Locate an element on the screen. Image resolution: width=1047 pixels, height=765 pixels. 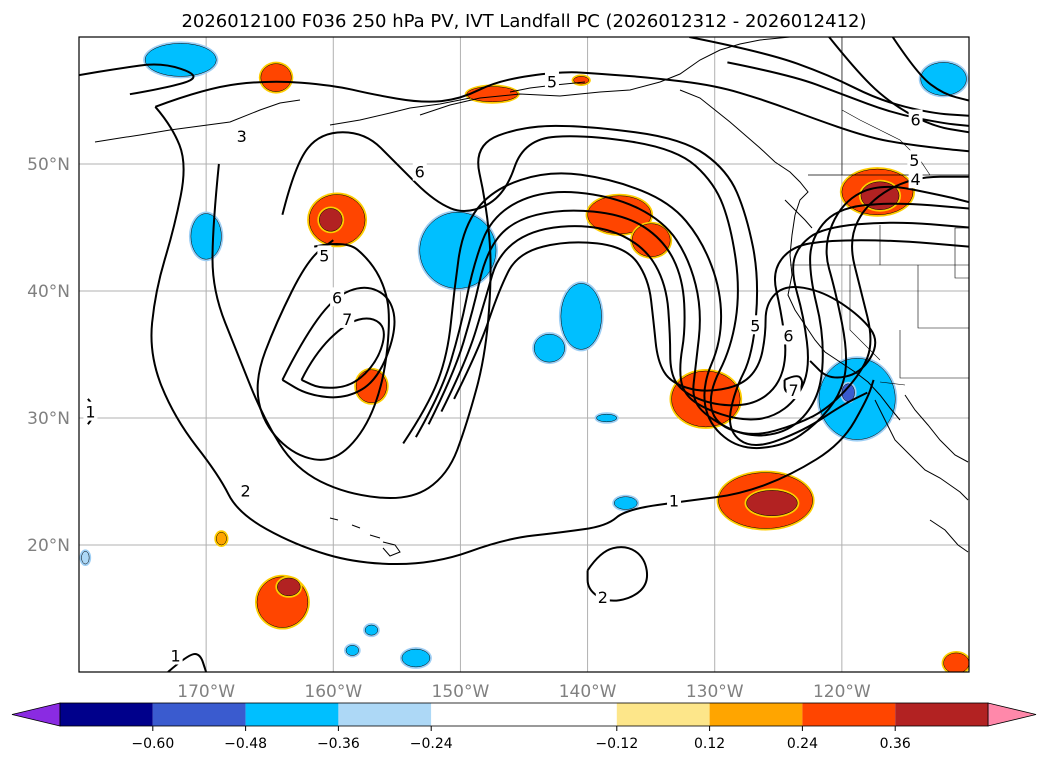
lon-tick-label: 140°W is located at coordinates (588, 692).